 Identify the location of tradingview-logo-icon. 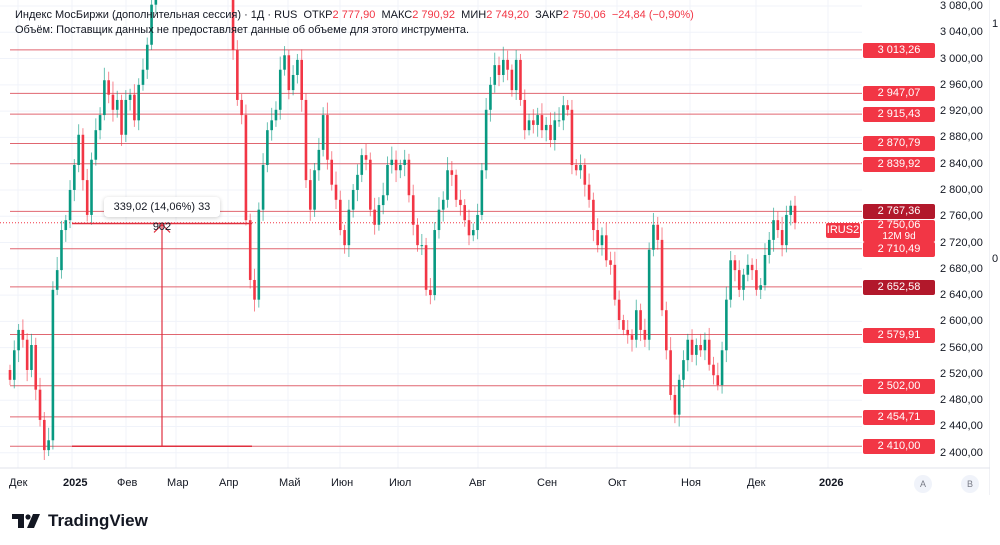
(26, 521).